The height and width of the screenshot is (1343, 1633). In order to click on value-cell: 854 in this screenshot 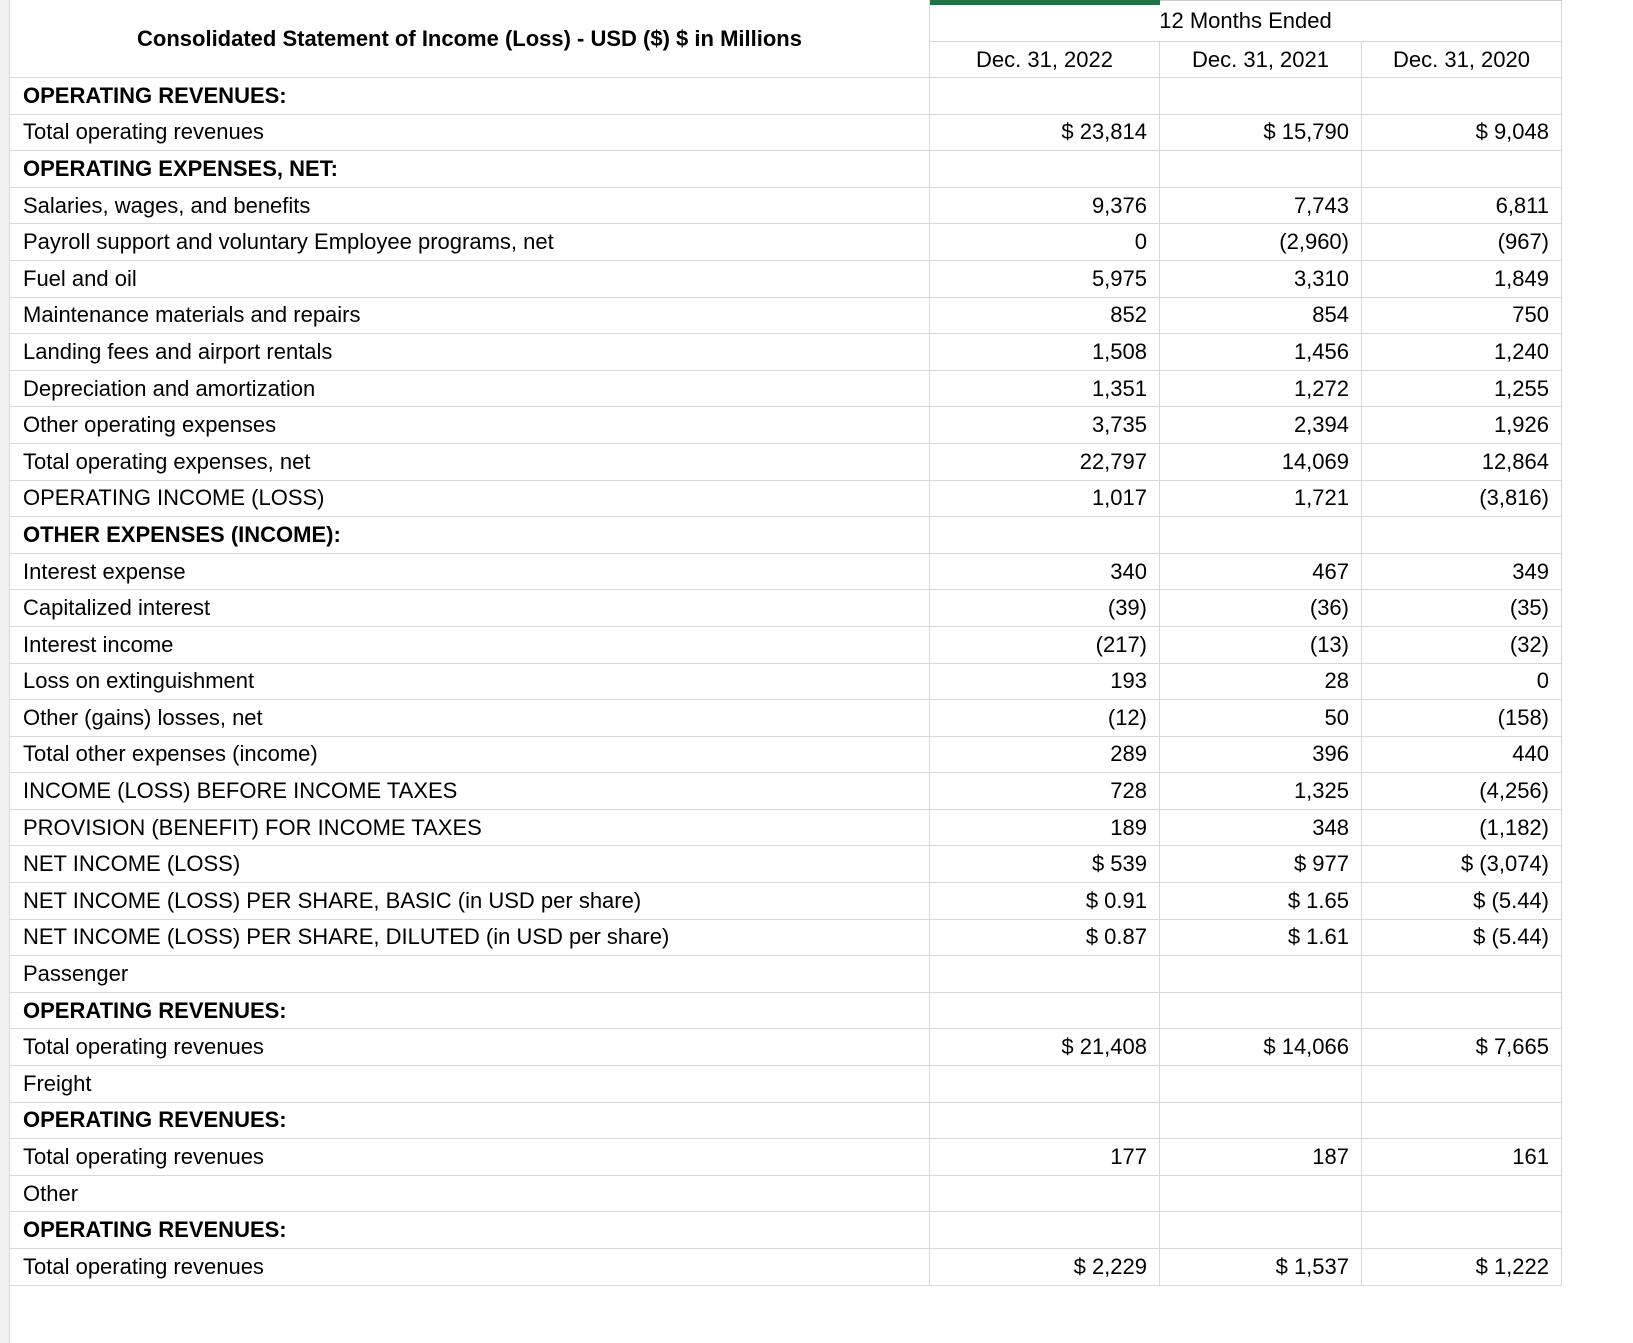, I will do `click(1261, 316)`.